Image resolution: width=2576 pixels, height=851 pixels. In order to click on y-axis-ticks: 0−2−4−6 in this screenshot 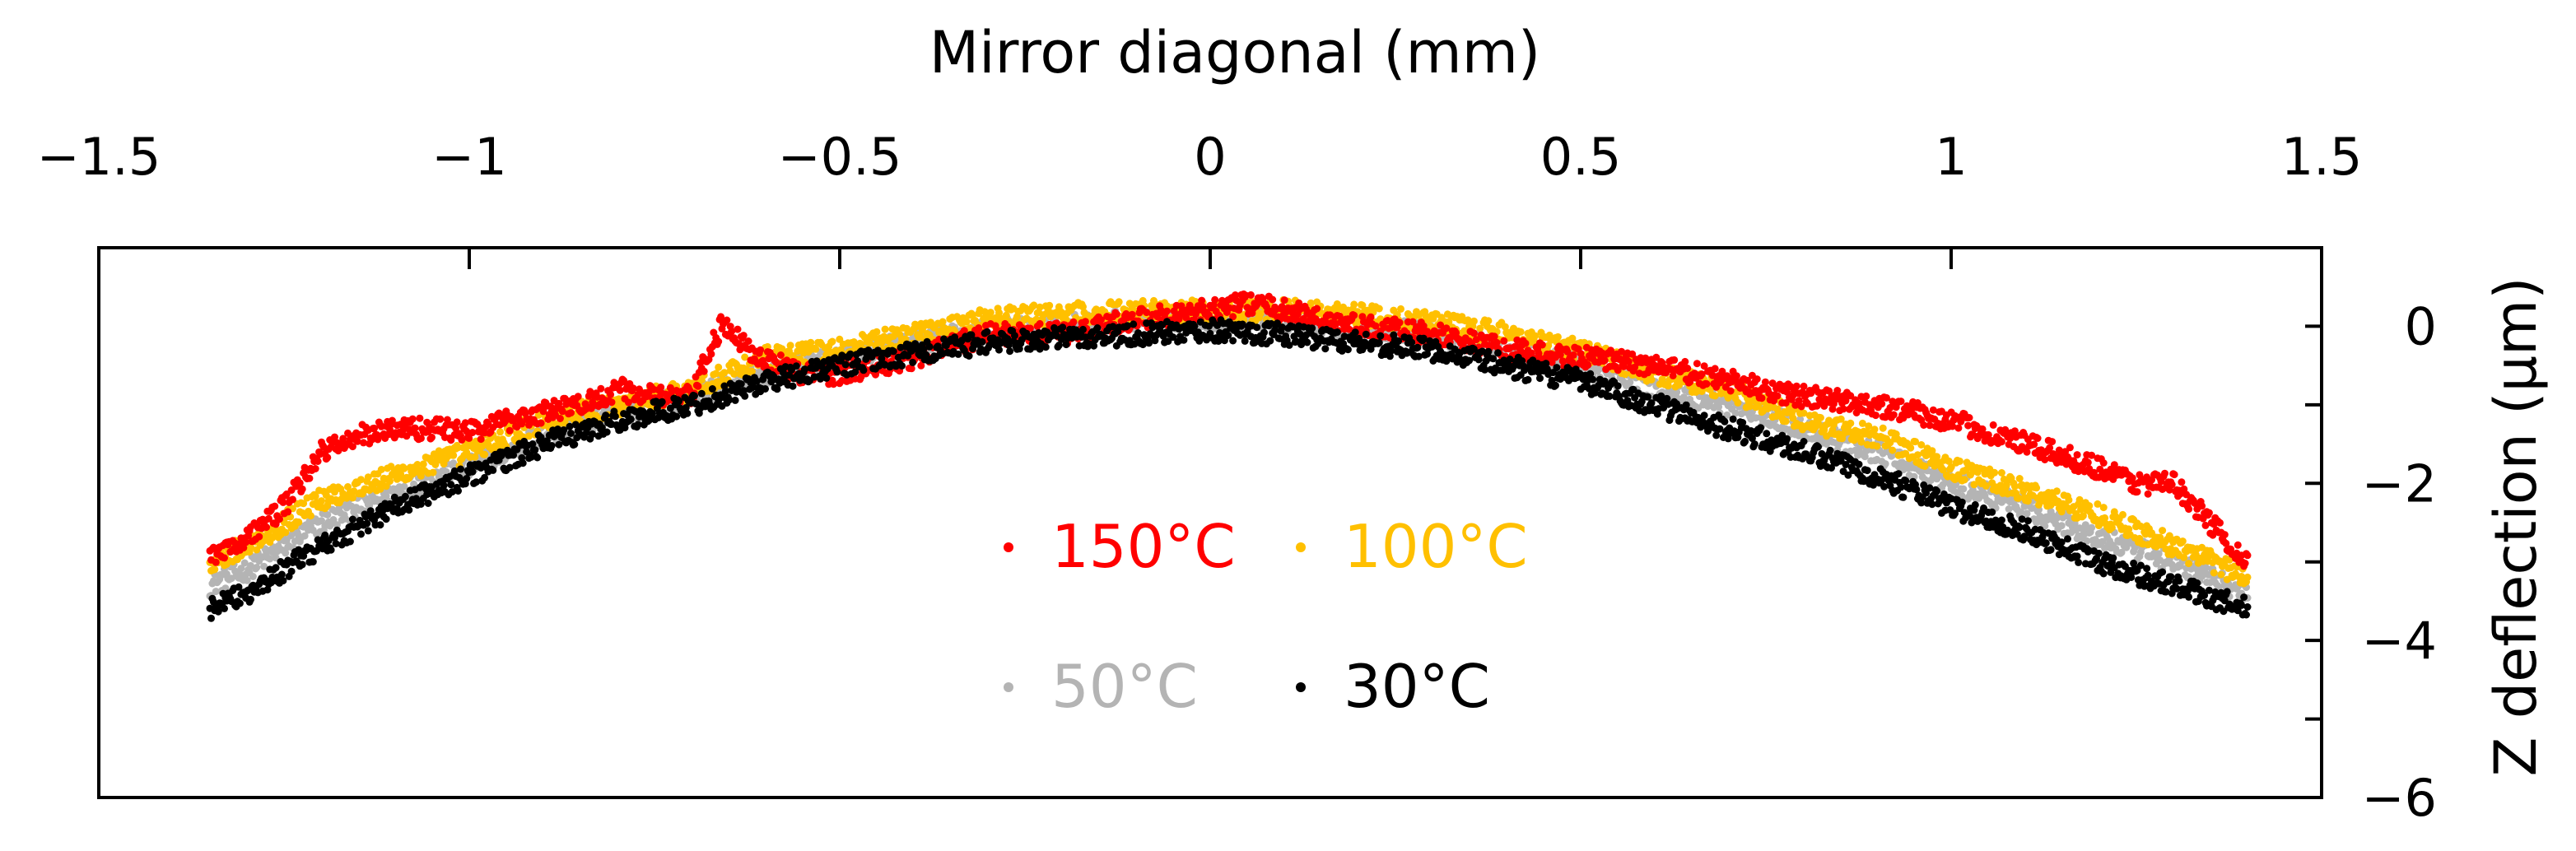, I will do `click(2371, 537)`.